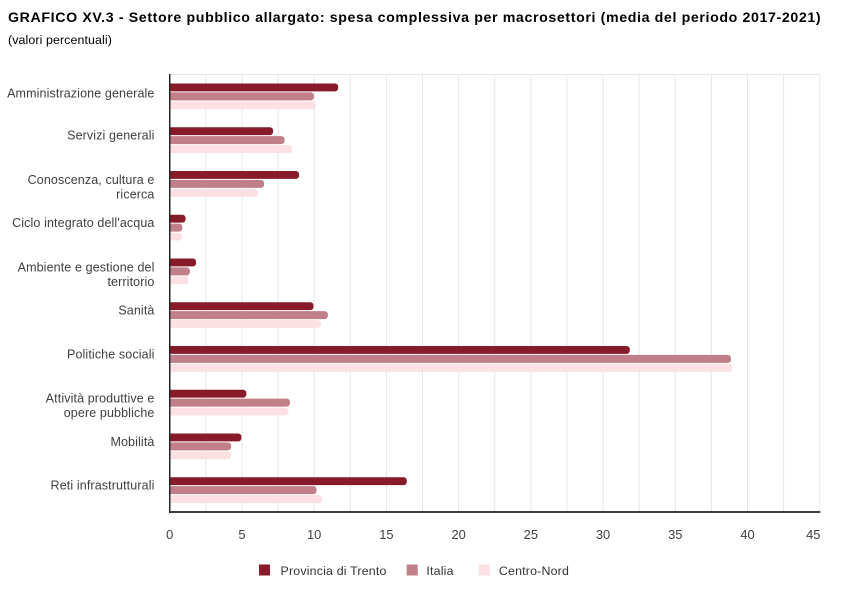 This screenshot has height=600, width=850. What do you see at coordinates (531, 534) in the screenshot?
I see `svg-text: 25` at bounding box center [531, 534].